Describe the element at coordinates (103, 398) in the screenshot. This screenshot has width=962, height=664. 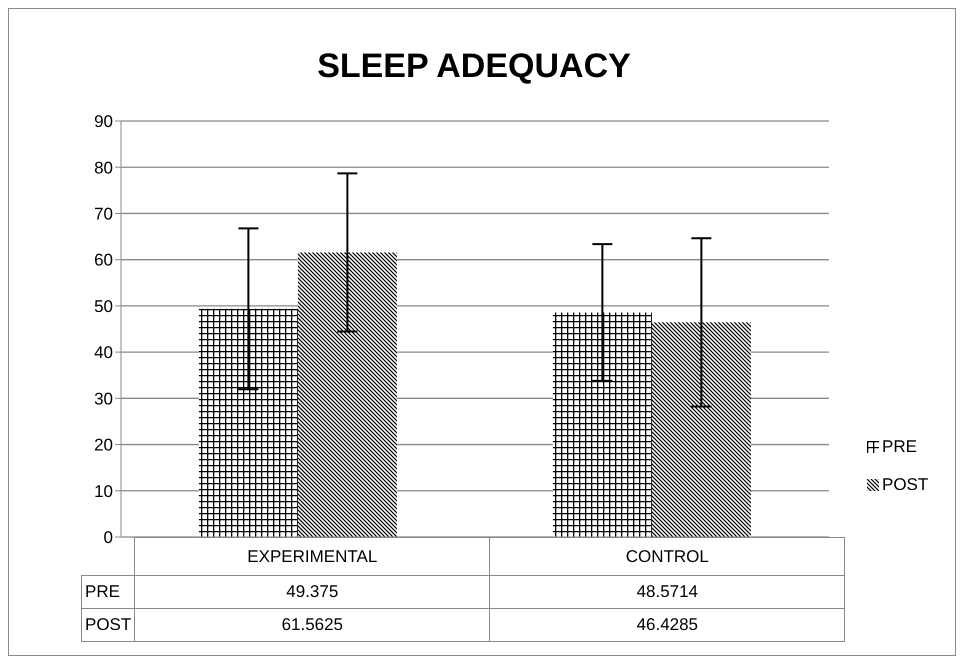
I see `y-tick-label: 30` at that location.